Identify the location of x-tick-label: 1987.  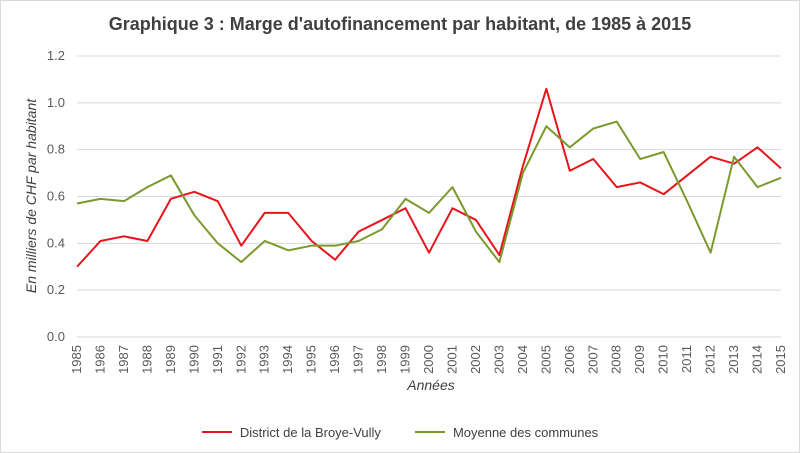
(123, 359).